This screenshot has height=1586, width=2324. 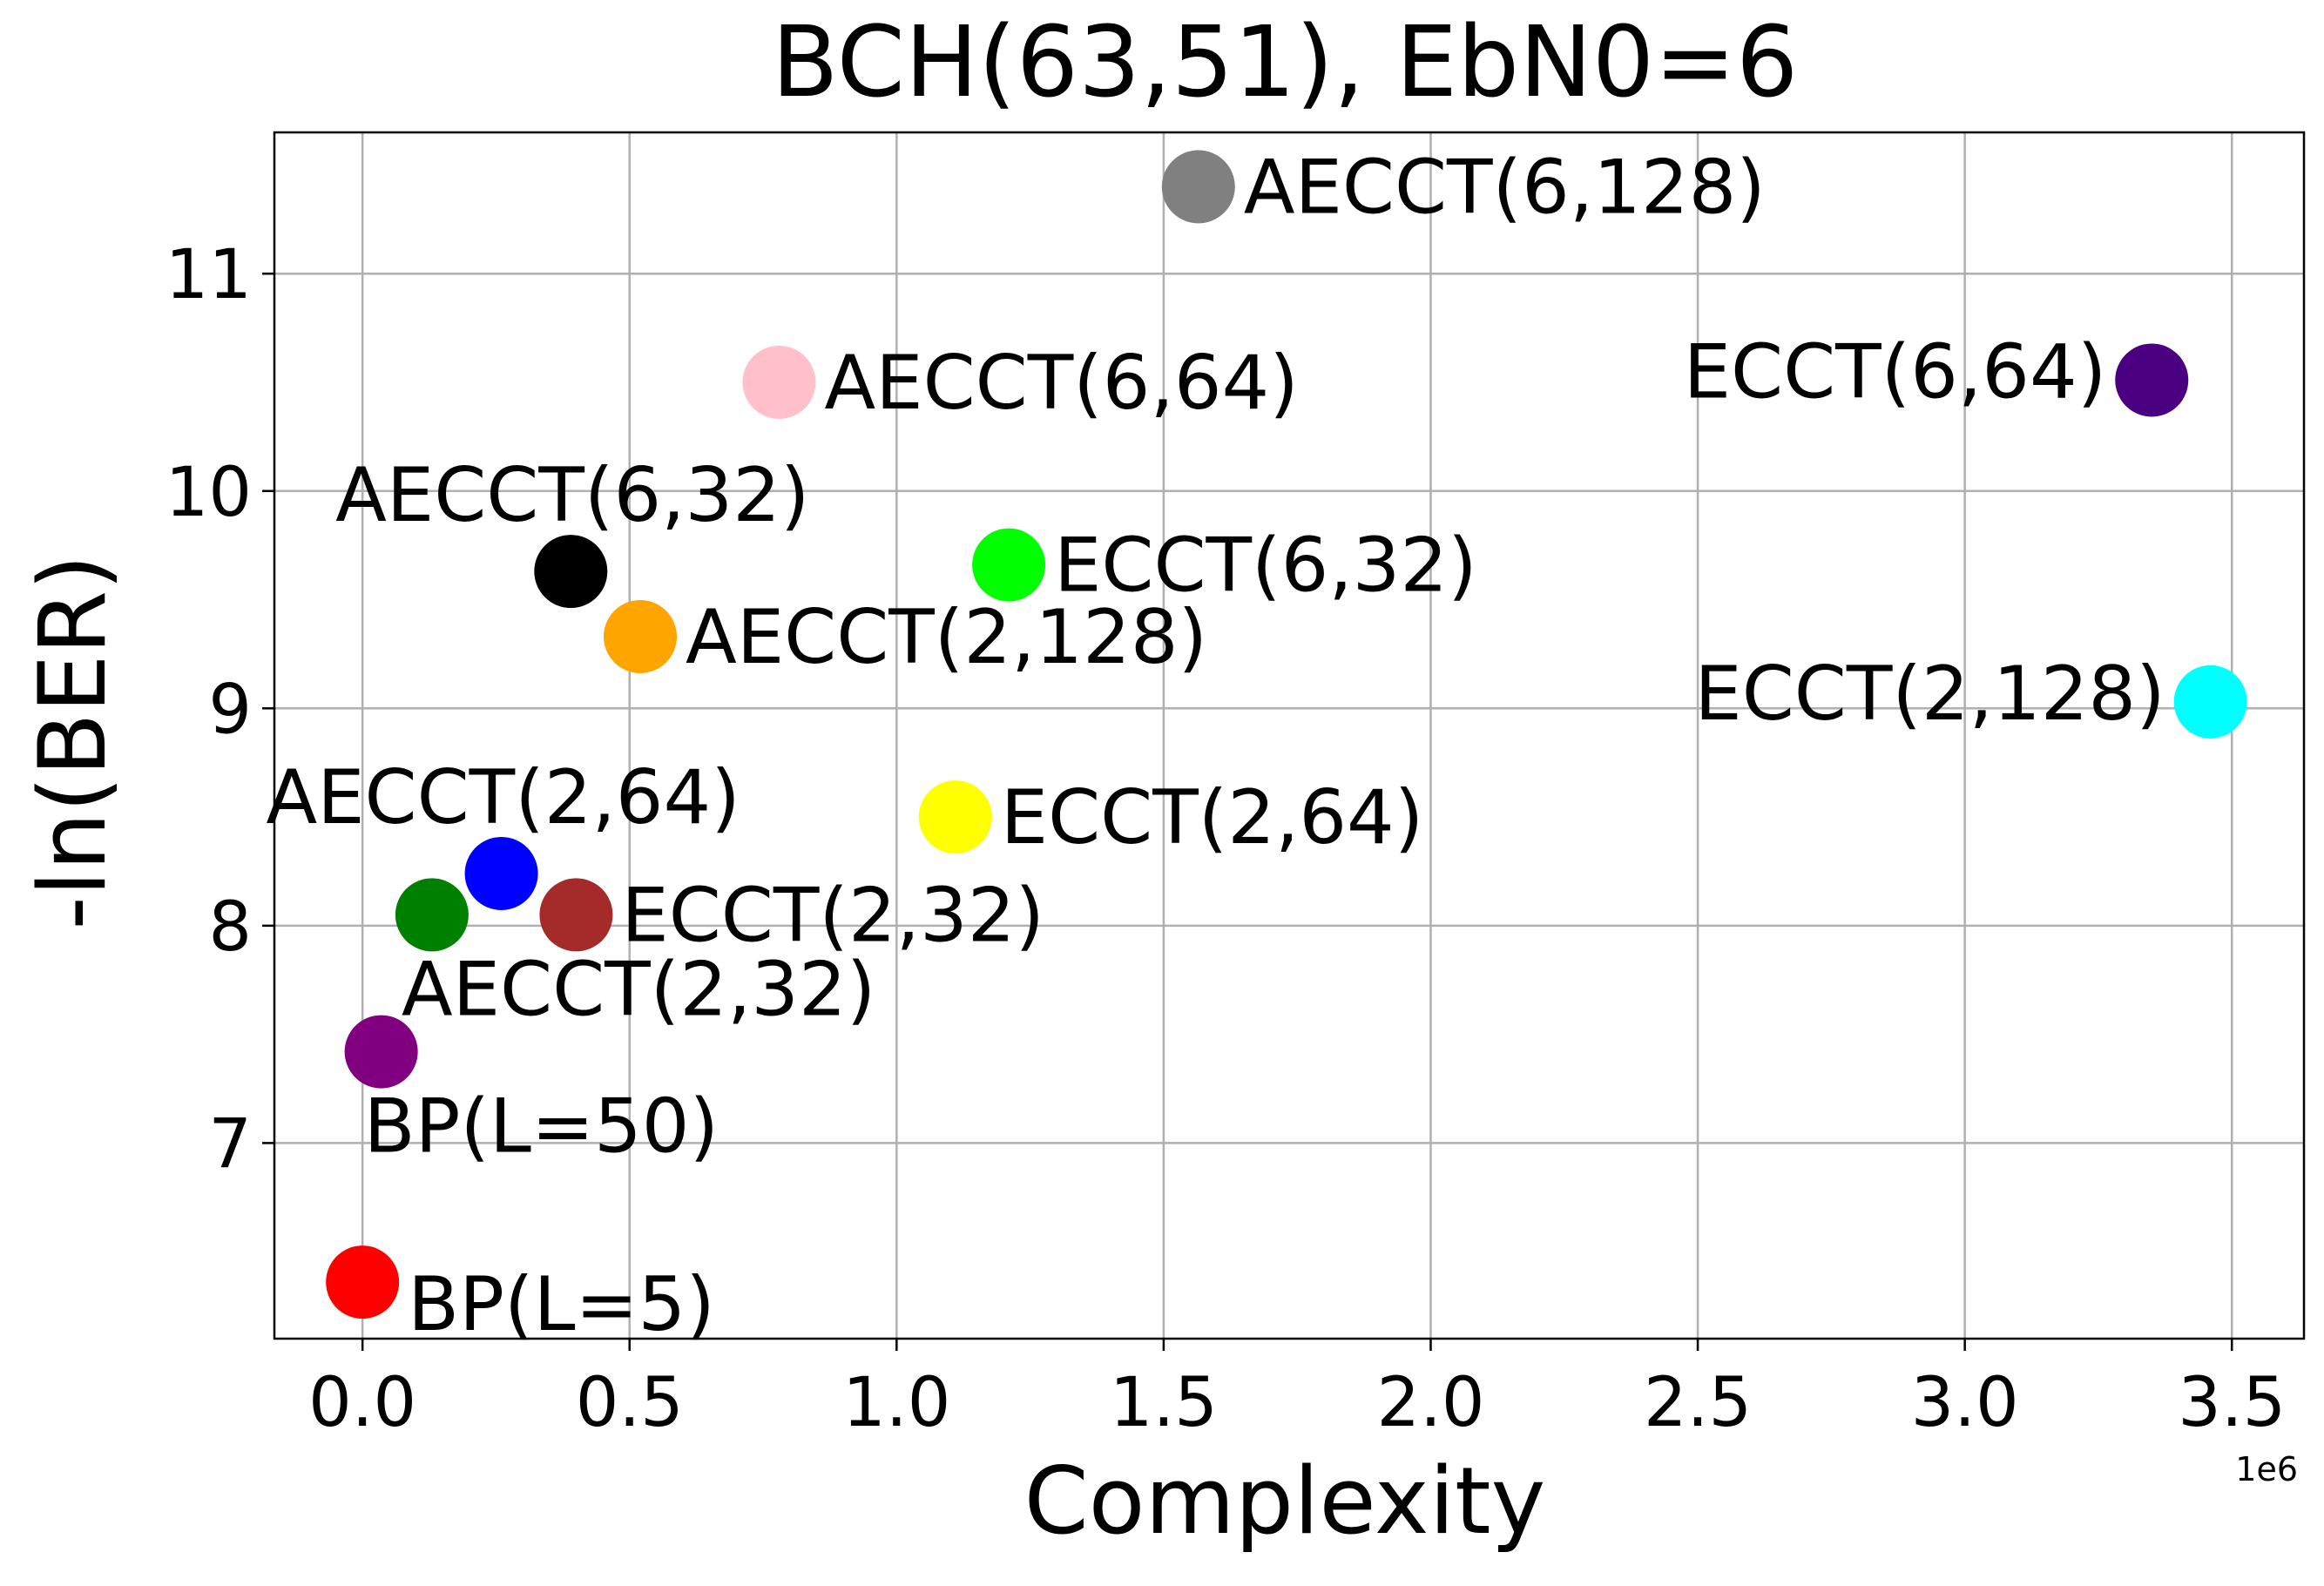 What do you see at coordinates (1929, 695) in the screenshot?
I see `data-point-label: ECCT(2,128)` at bounding box center [1929, 695].